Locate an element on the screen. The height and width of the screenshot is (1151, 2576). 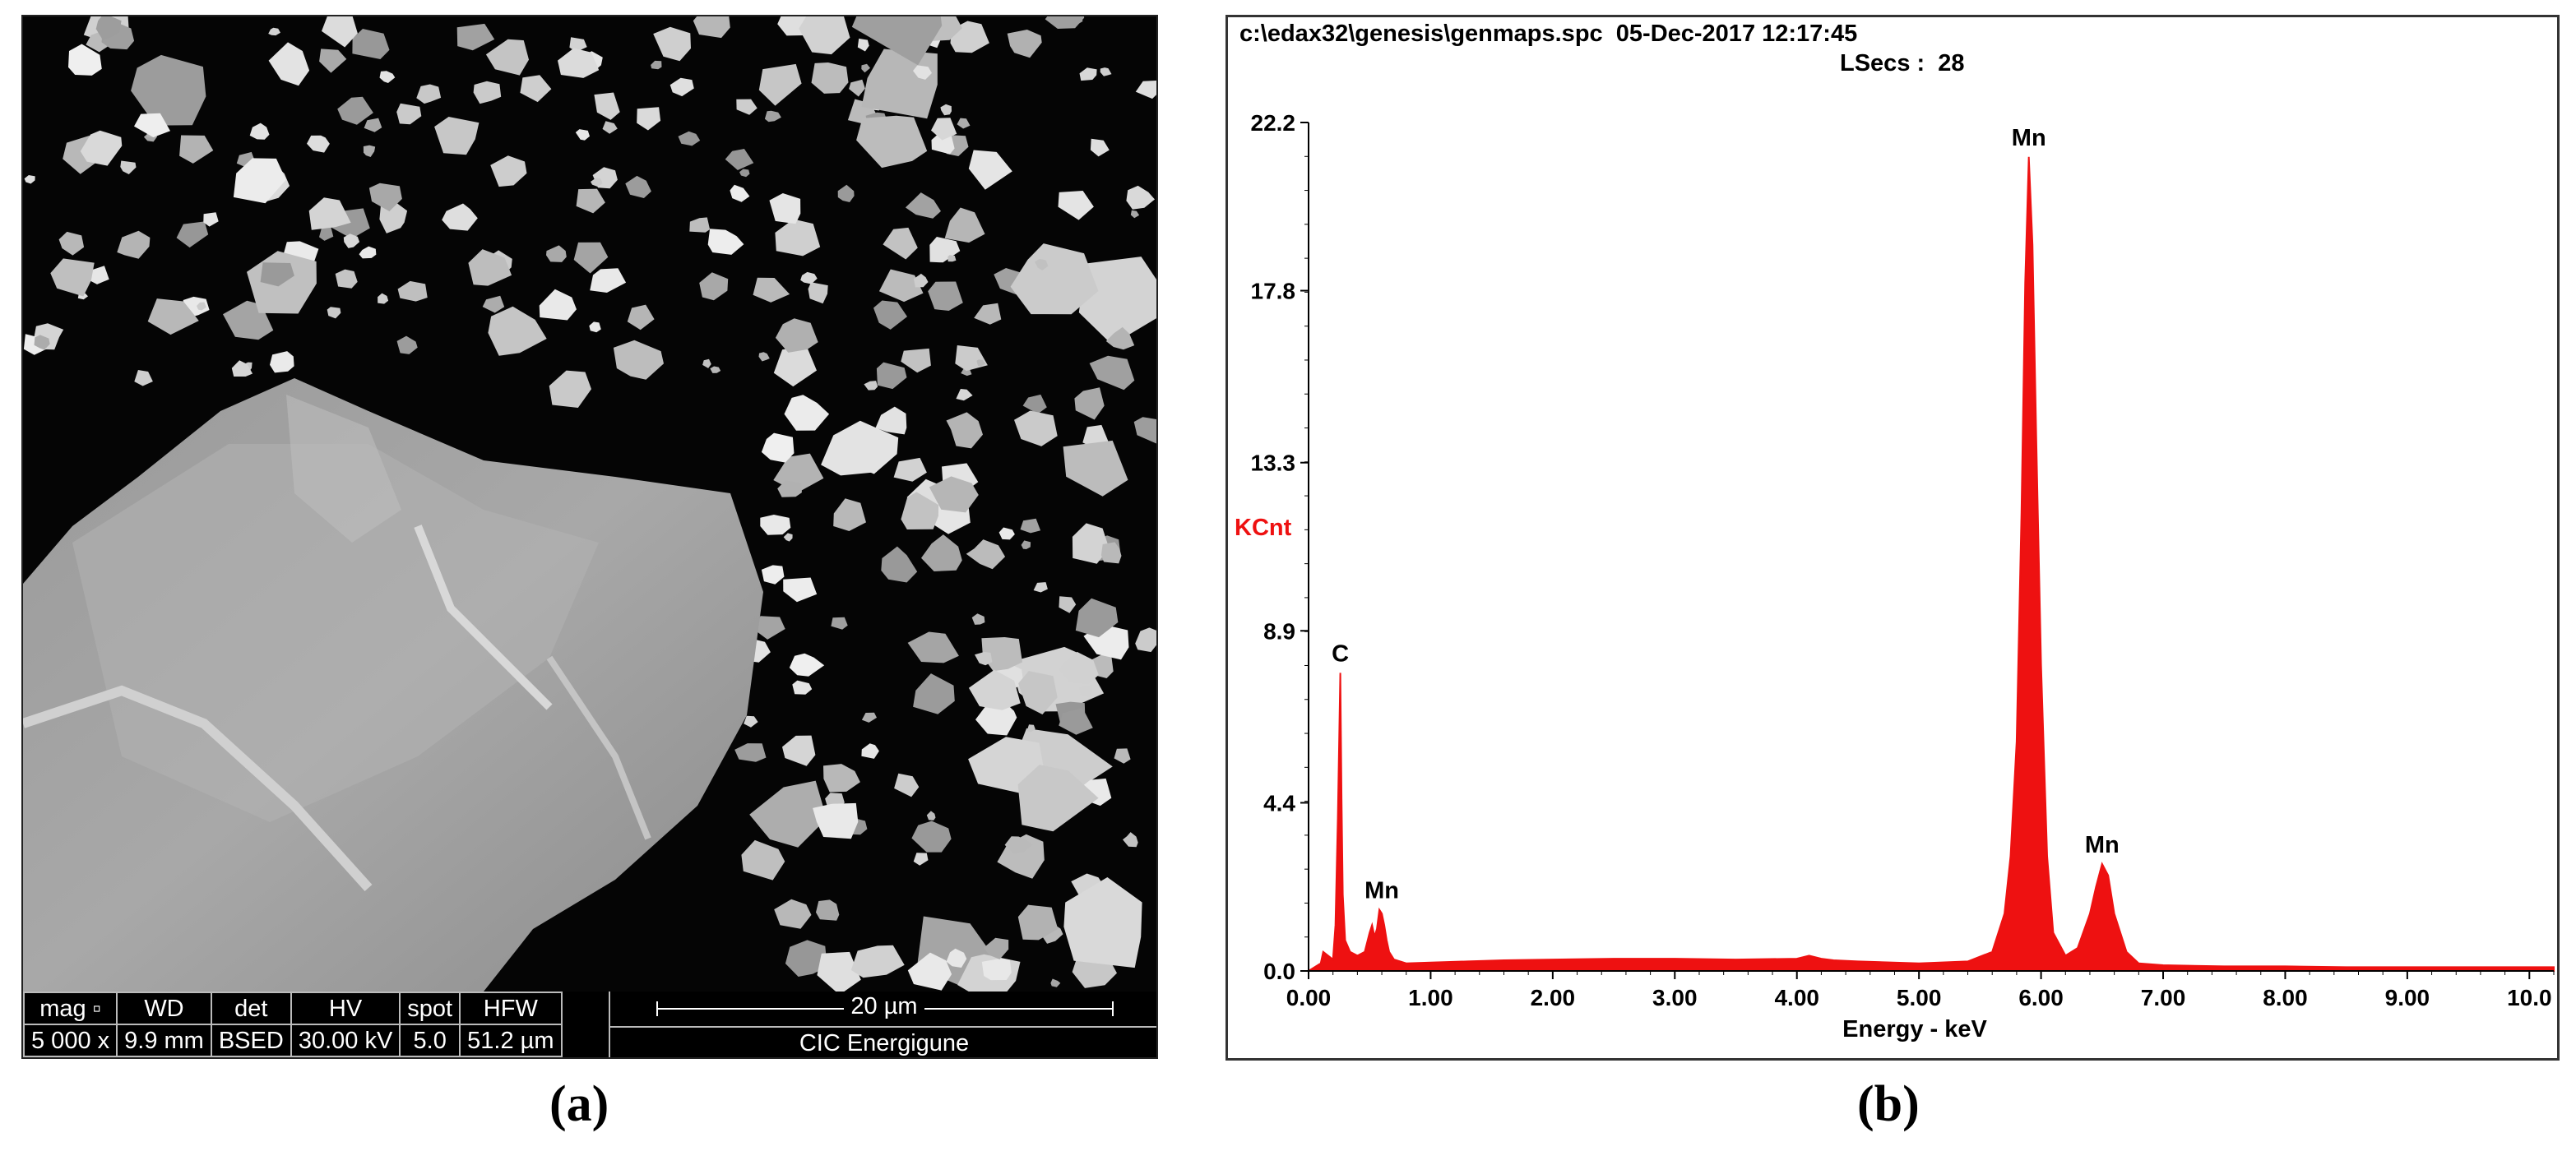
header-spot: spot is located at coordinates (430, 1008).